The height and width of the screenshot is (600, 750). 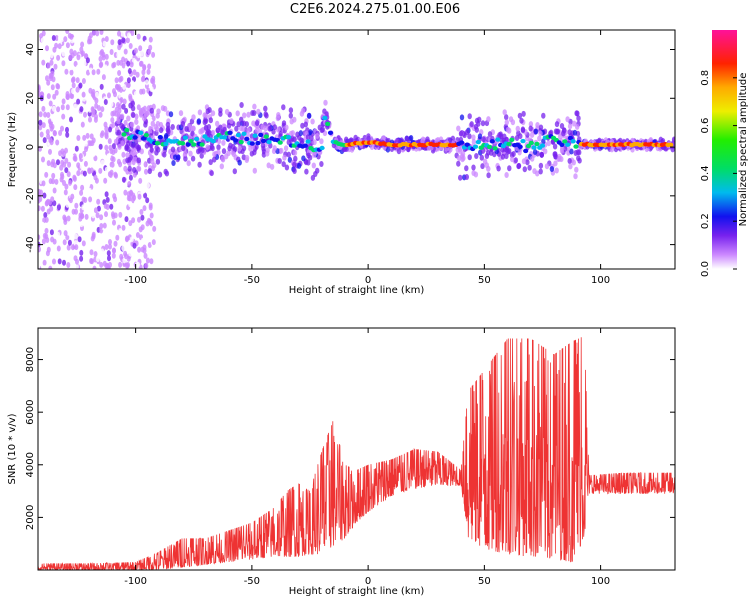 What do you see at coordinates (135, 280) in the screenshot?
I see `top-xtick-label: -100` at bounding box center [135, 280].